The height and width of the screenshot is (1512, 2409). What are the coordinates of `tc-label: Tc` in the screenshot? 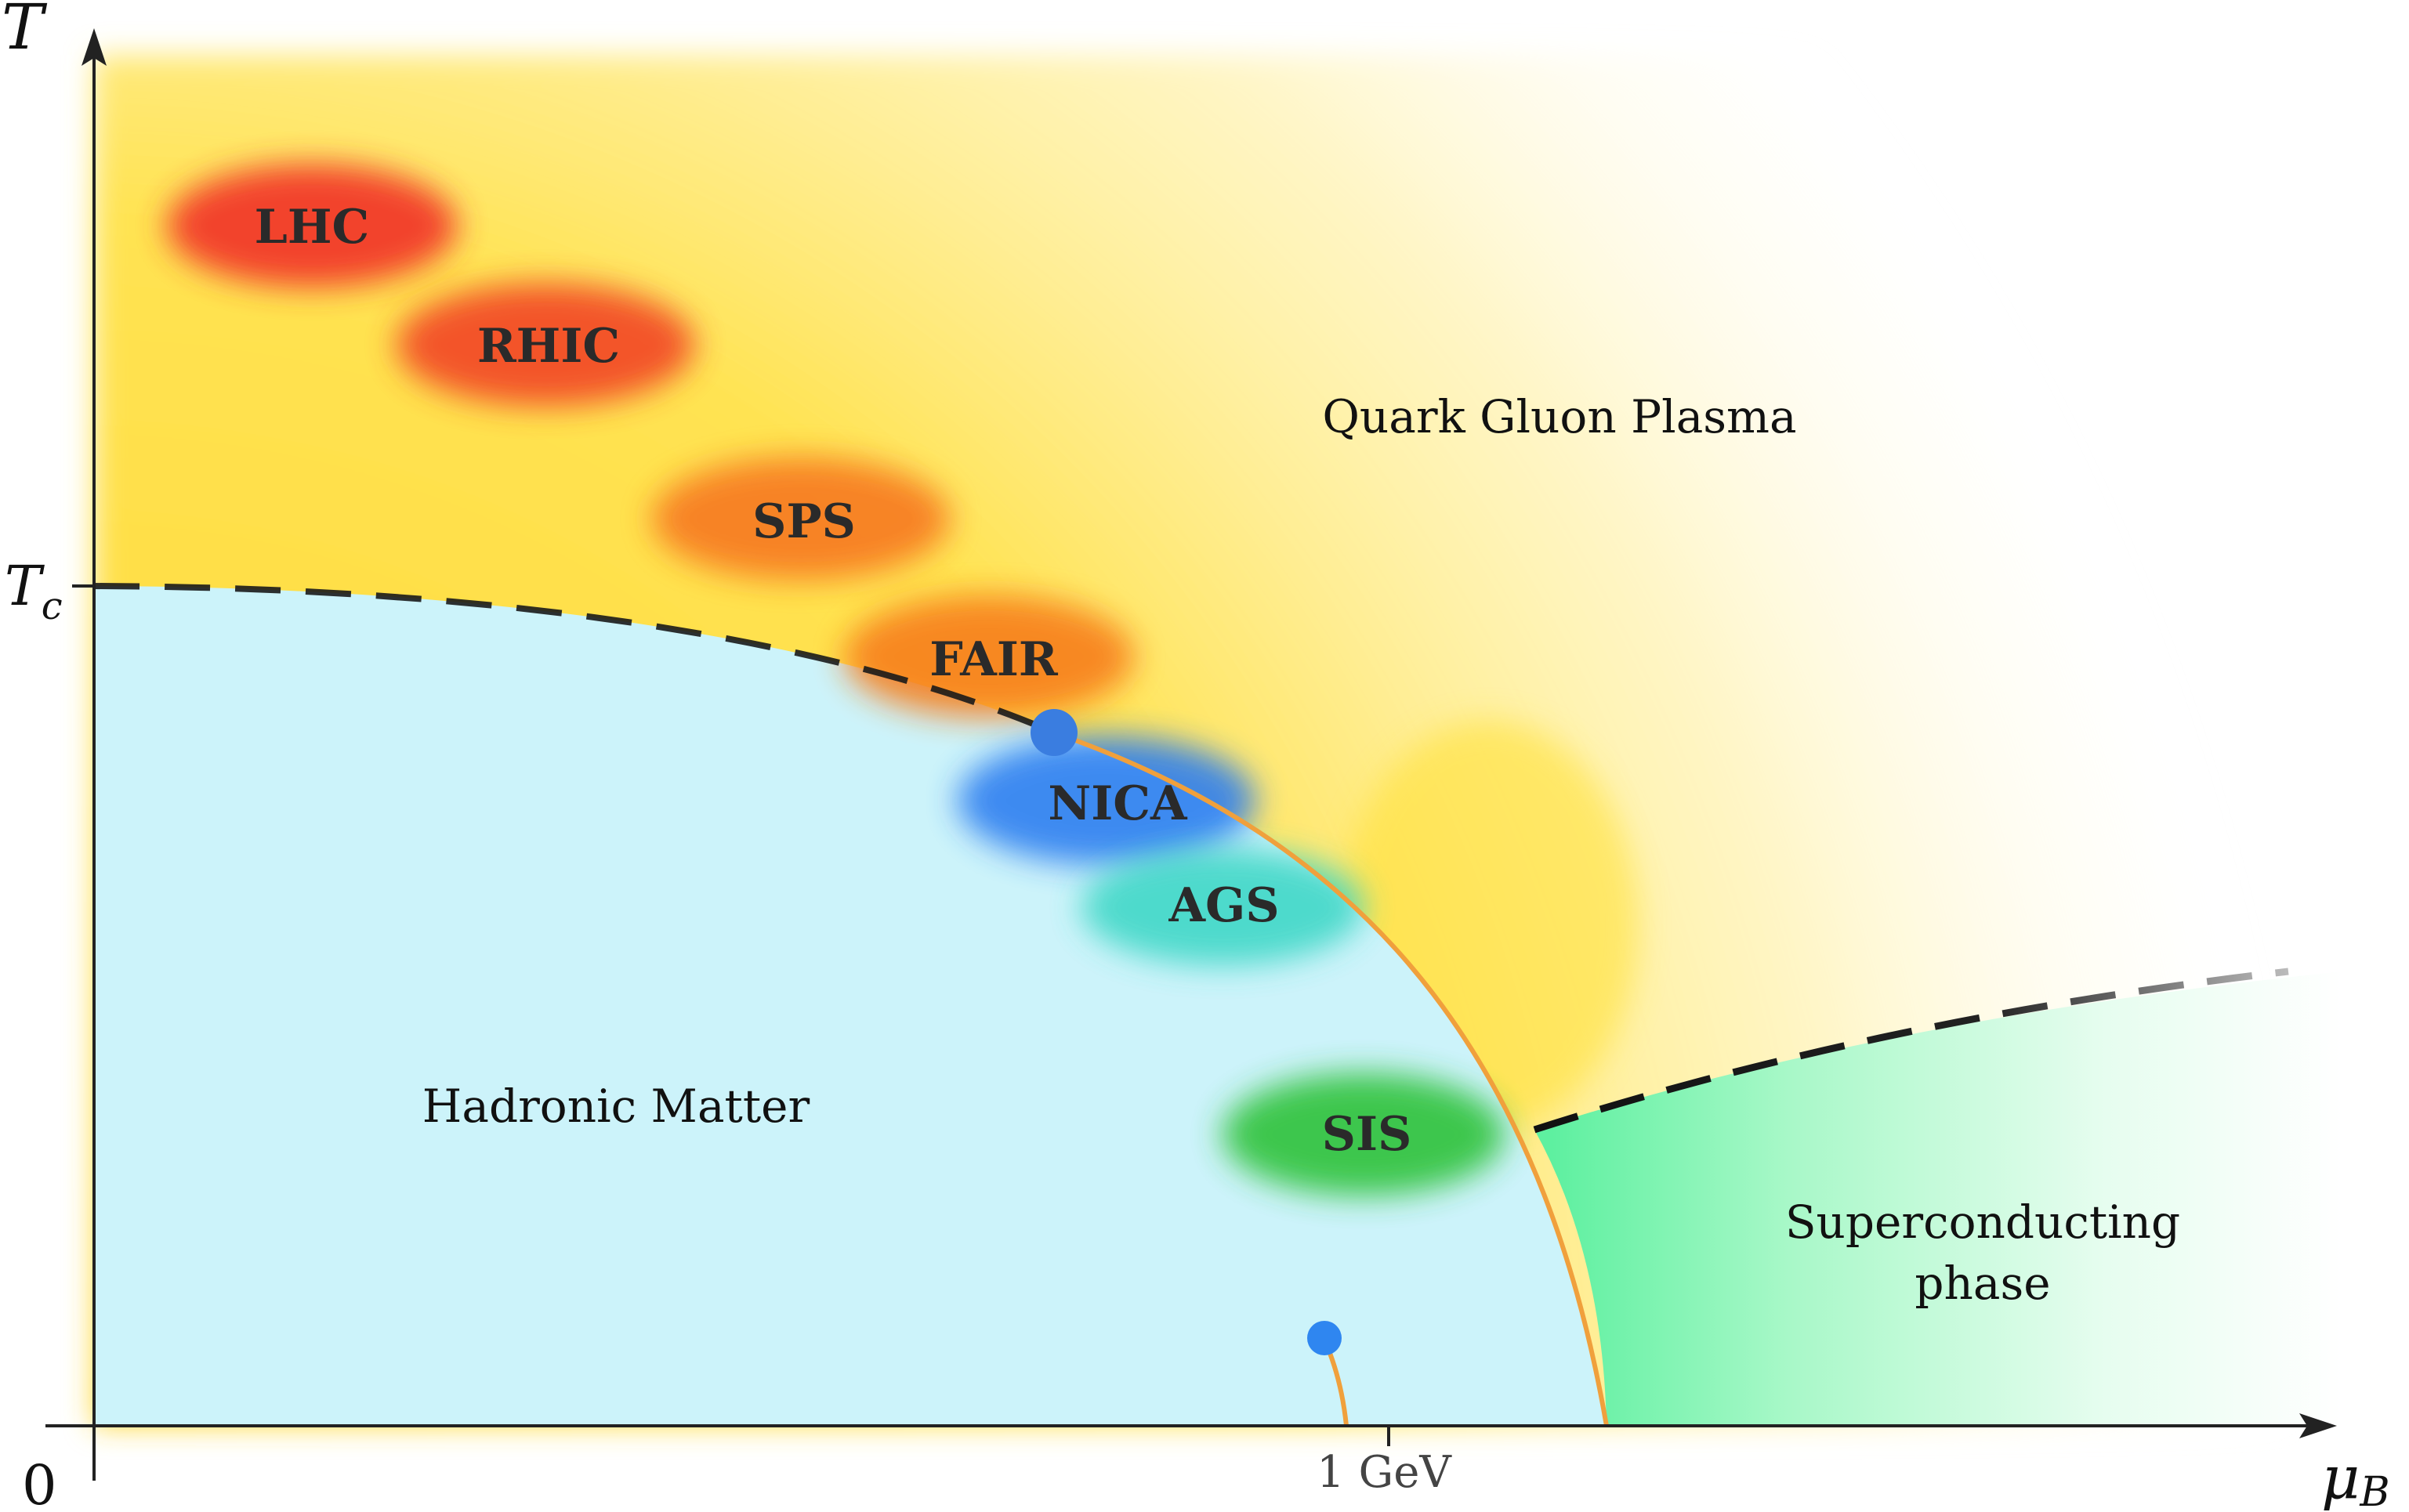 It's located at (34, 591).